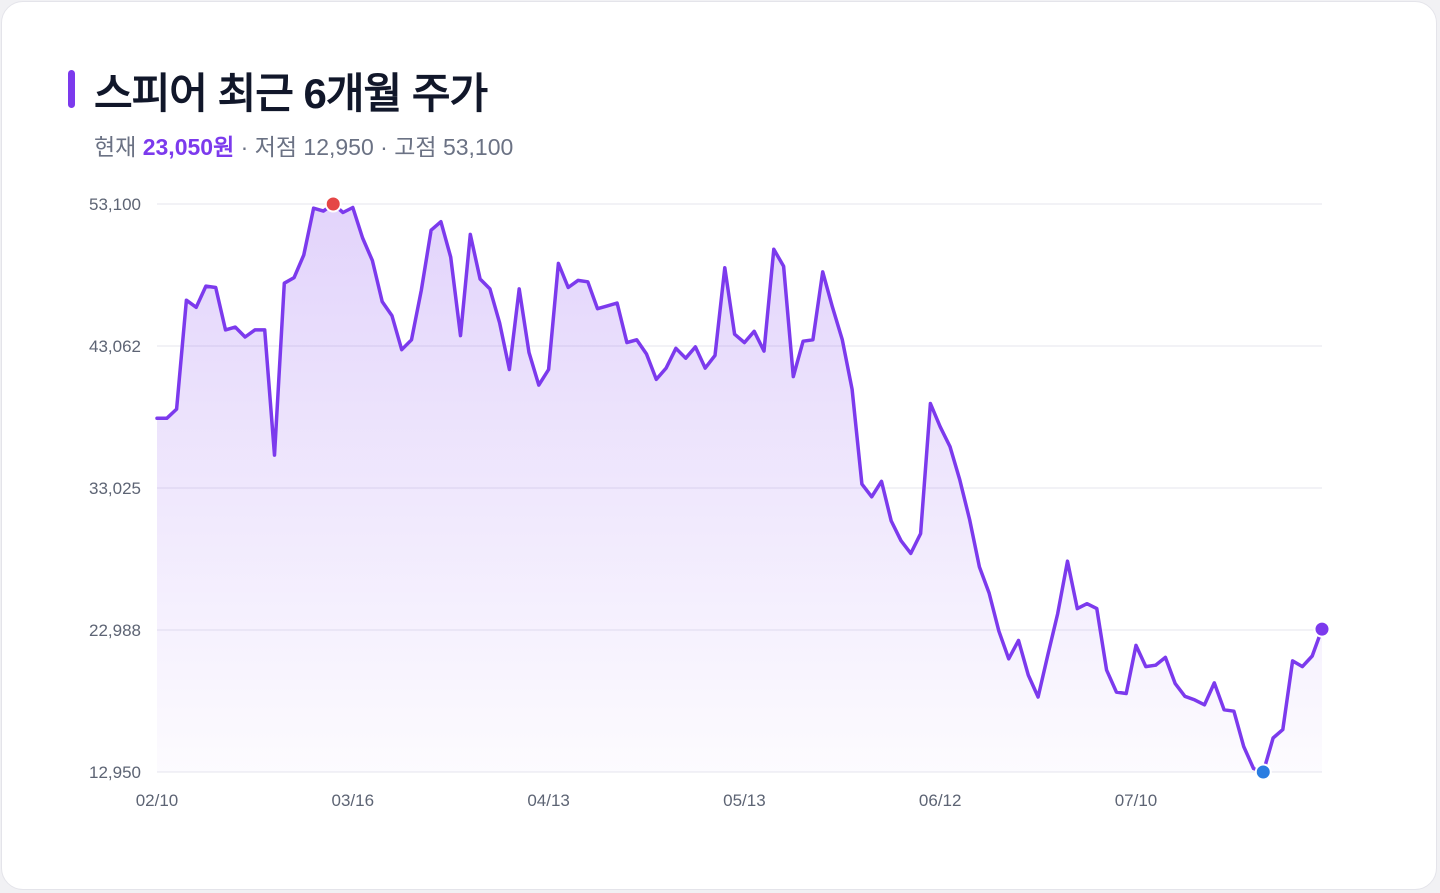  Describe the element at coordinates (1263, 772) in the screenshot. I see `low-marker` at that location.